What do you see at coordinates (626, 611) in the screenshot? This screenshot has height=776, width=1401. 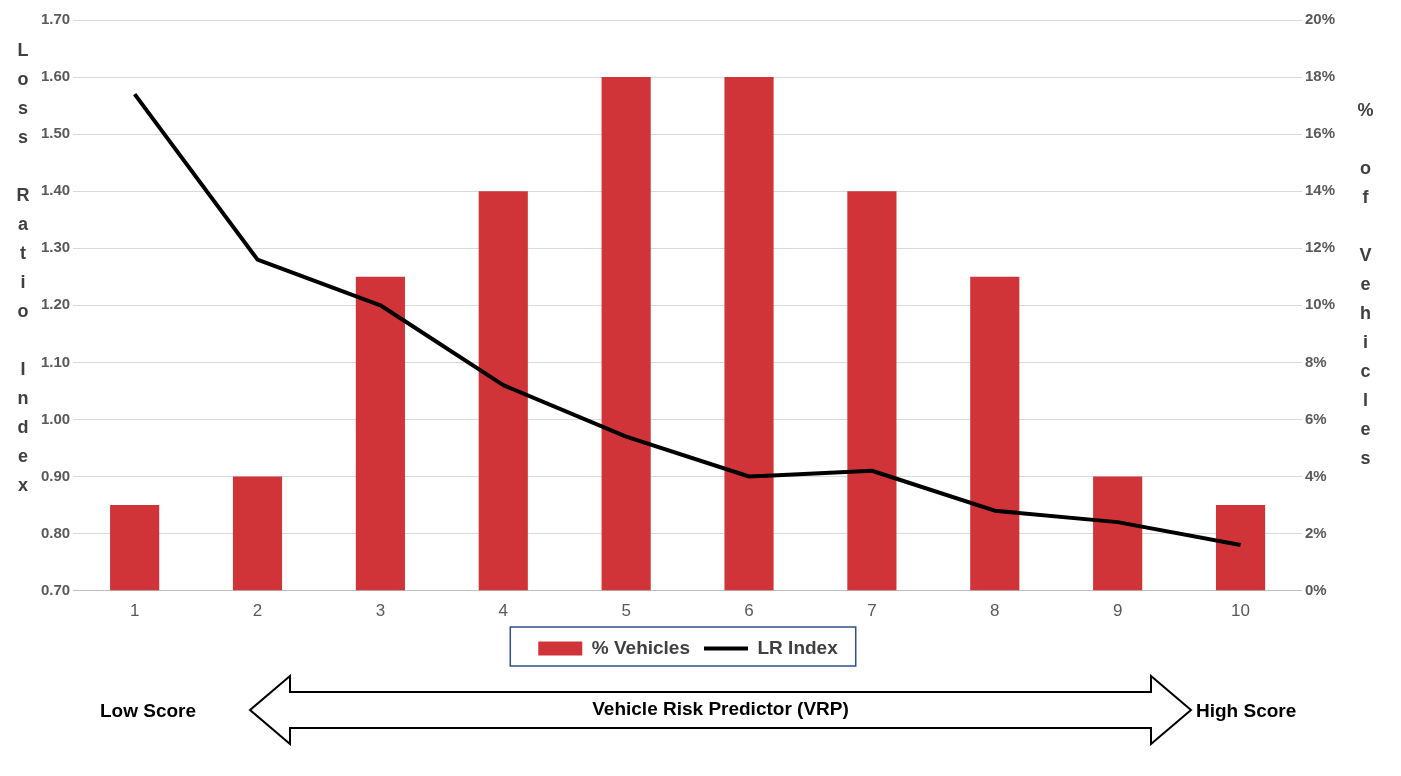 I see `x-tick-label: 5` at bounding box center [626, 611].